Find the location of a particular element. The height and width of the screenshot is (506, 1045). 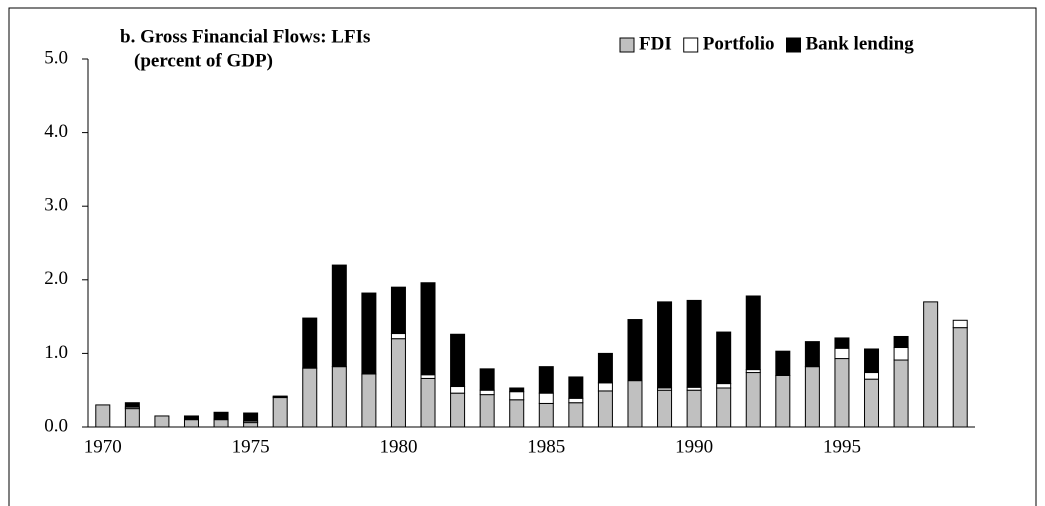

y-tick-label: 5.0 is located at coordinates (56, 57).